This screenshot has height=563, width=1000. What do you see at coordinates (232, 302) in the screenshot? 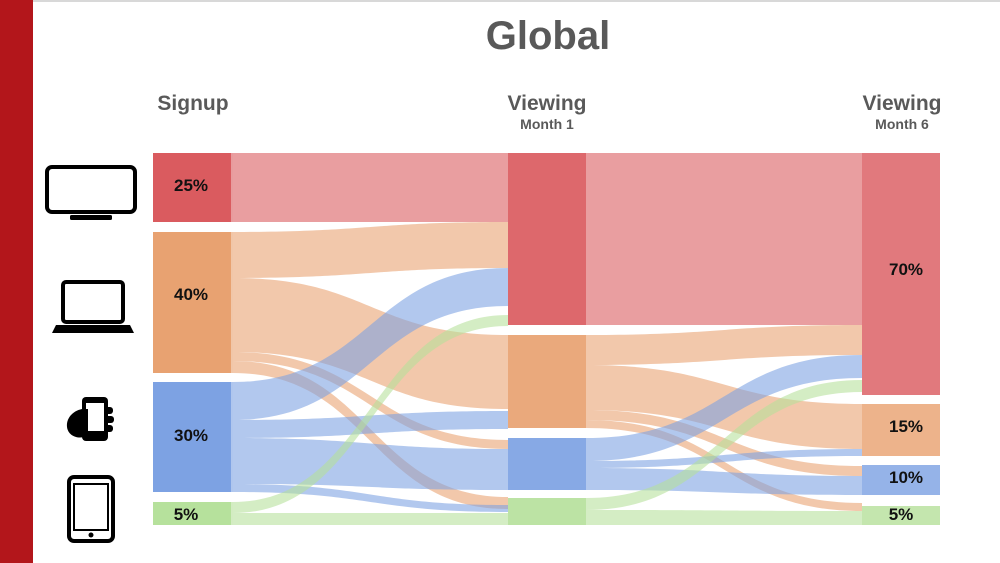
I see `signup-node-edge-laptop` at bounding box center [232, 302].